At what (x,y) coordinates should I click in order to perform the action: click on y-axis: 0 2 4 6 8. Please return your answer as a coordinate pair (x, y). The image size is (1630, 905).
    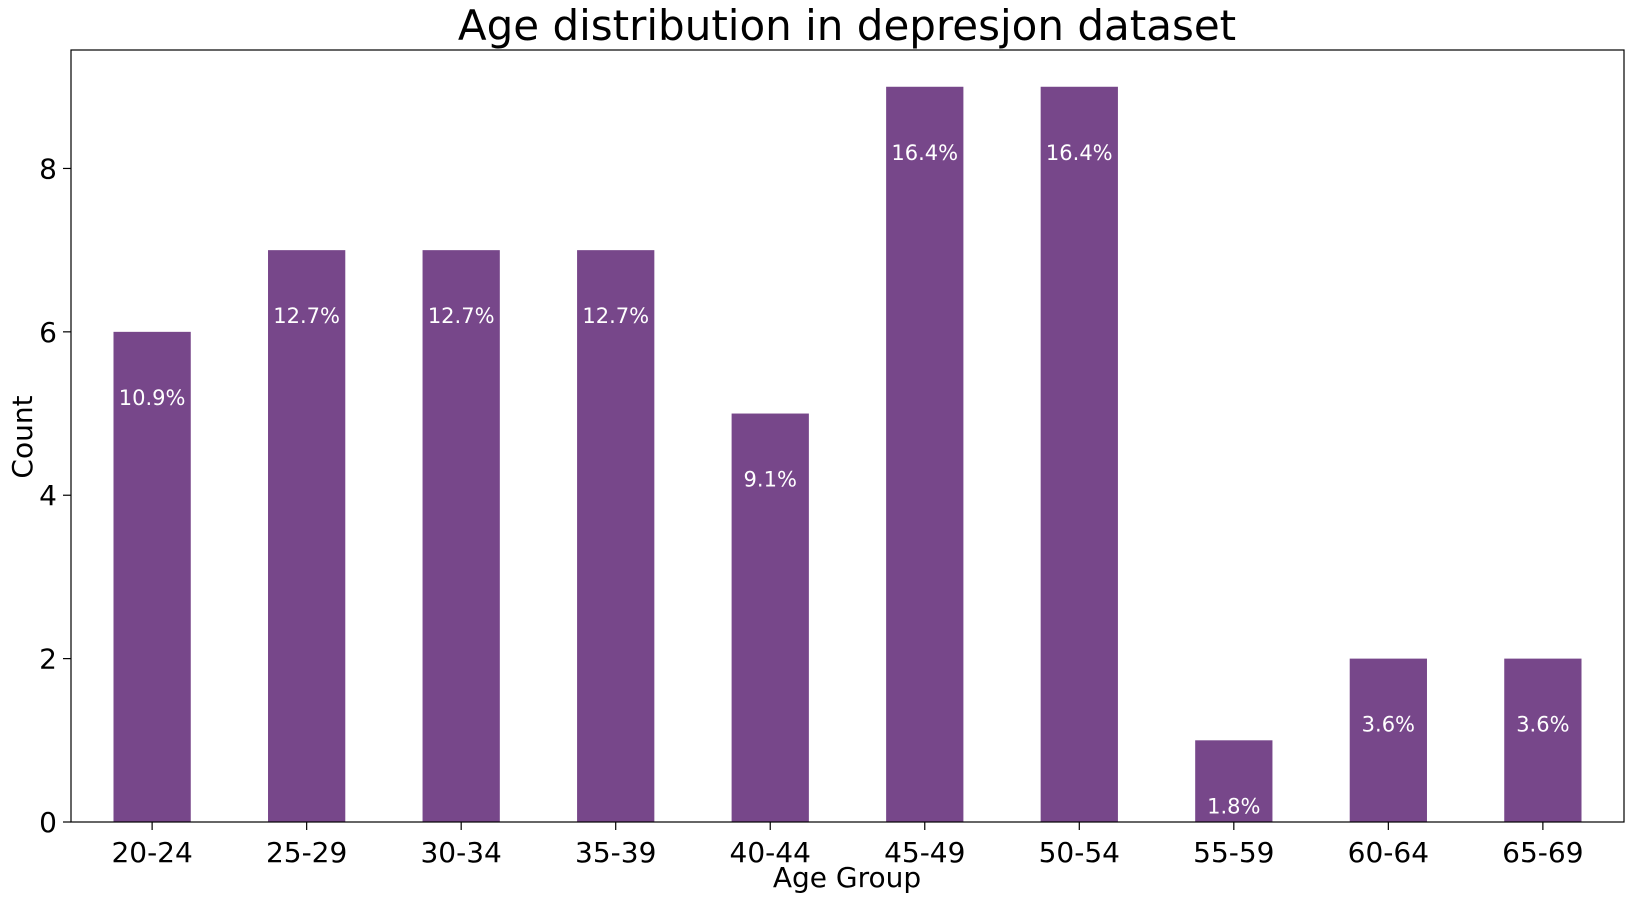
    Looking at the image, I should click on (55, 495).